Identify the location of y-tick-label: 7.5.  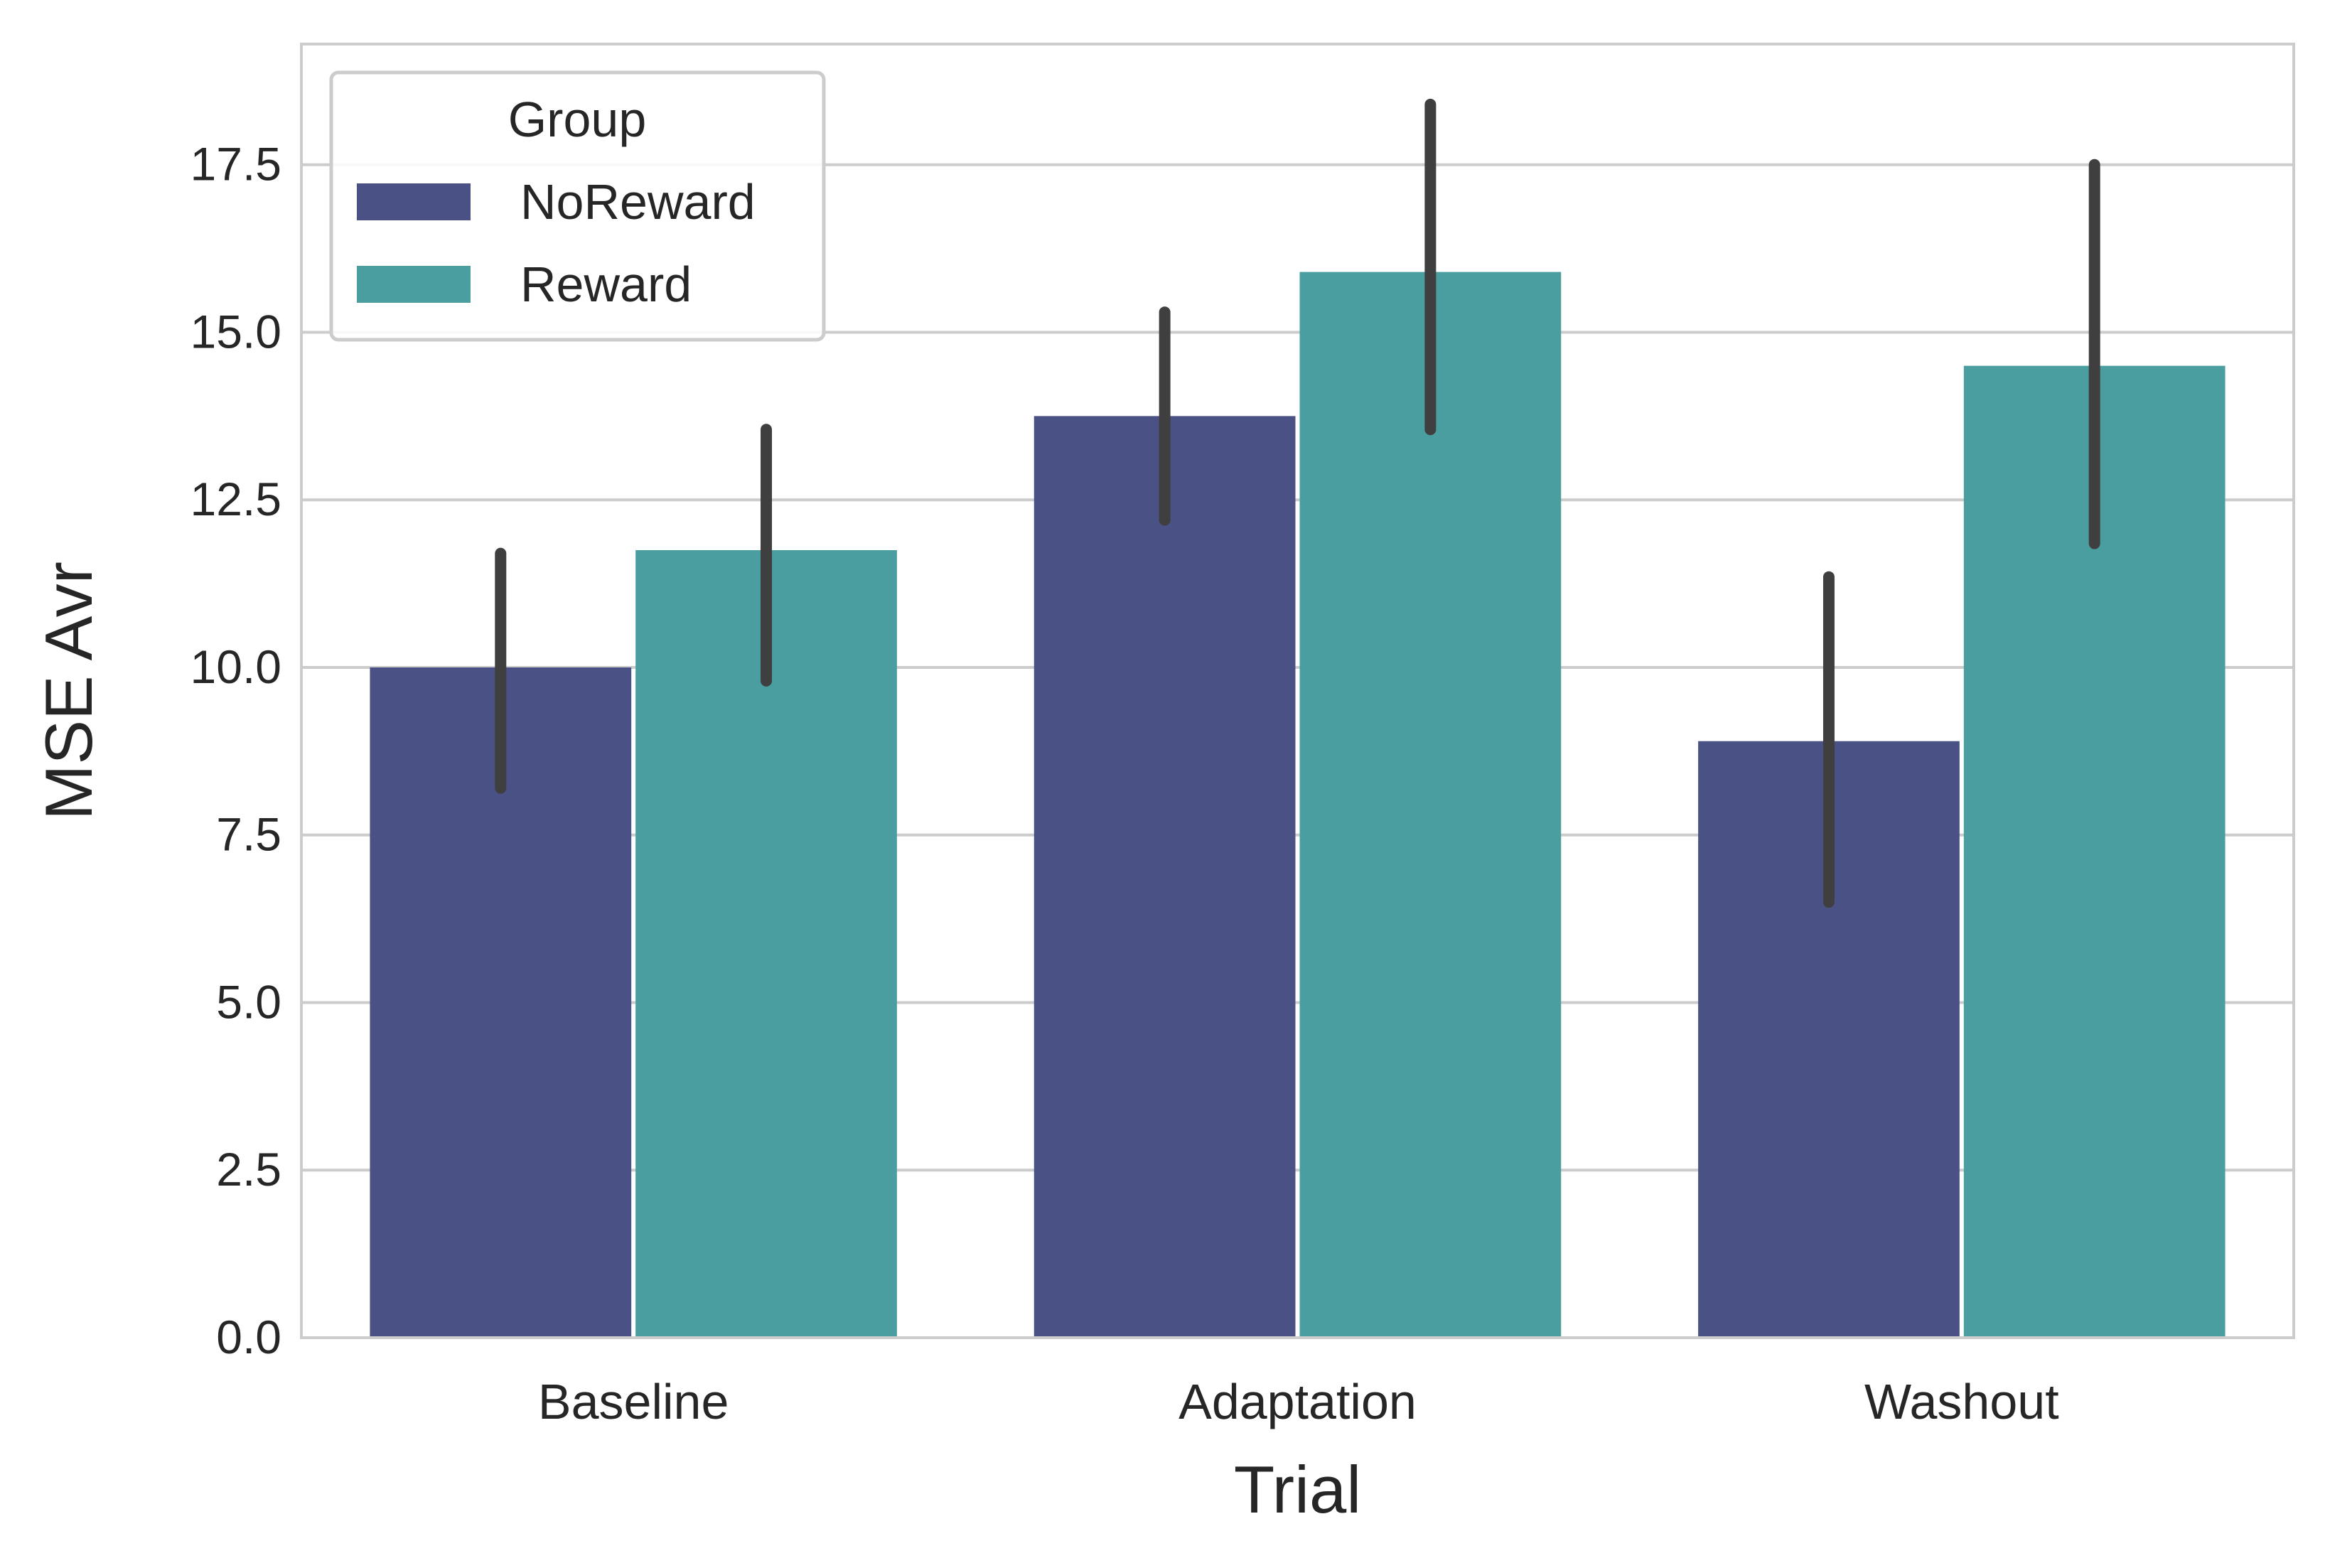
(249, 834).